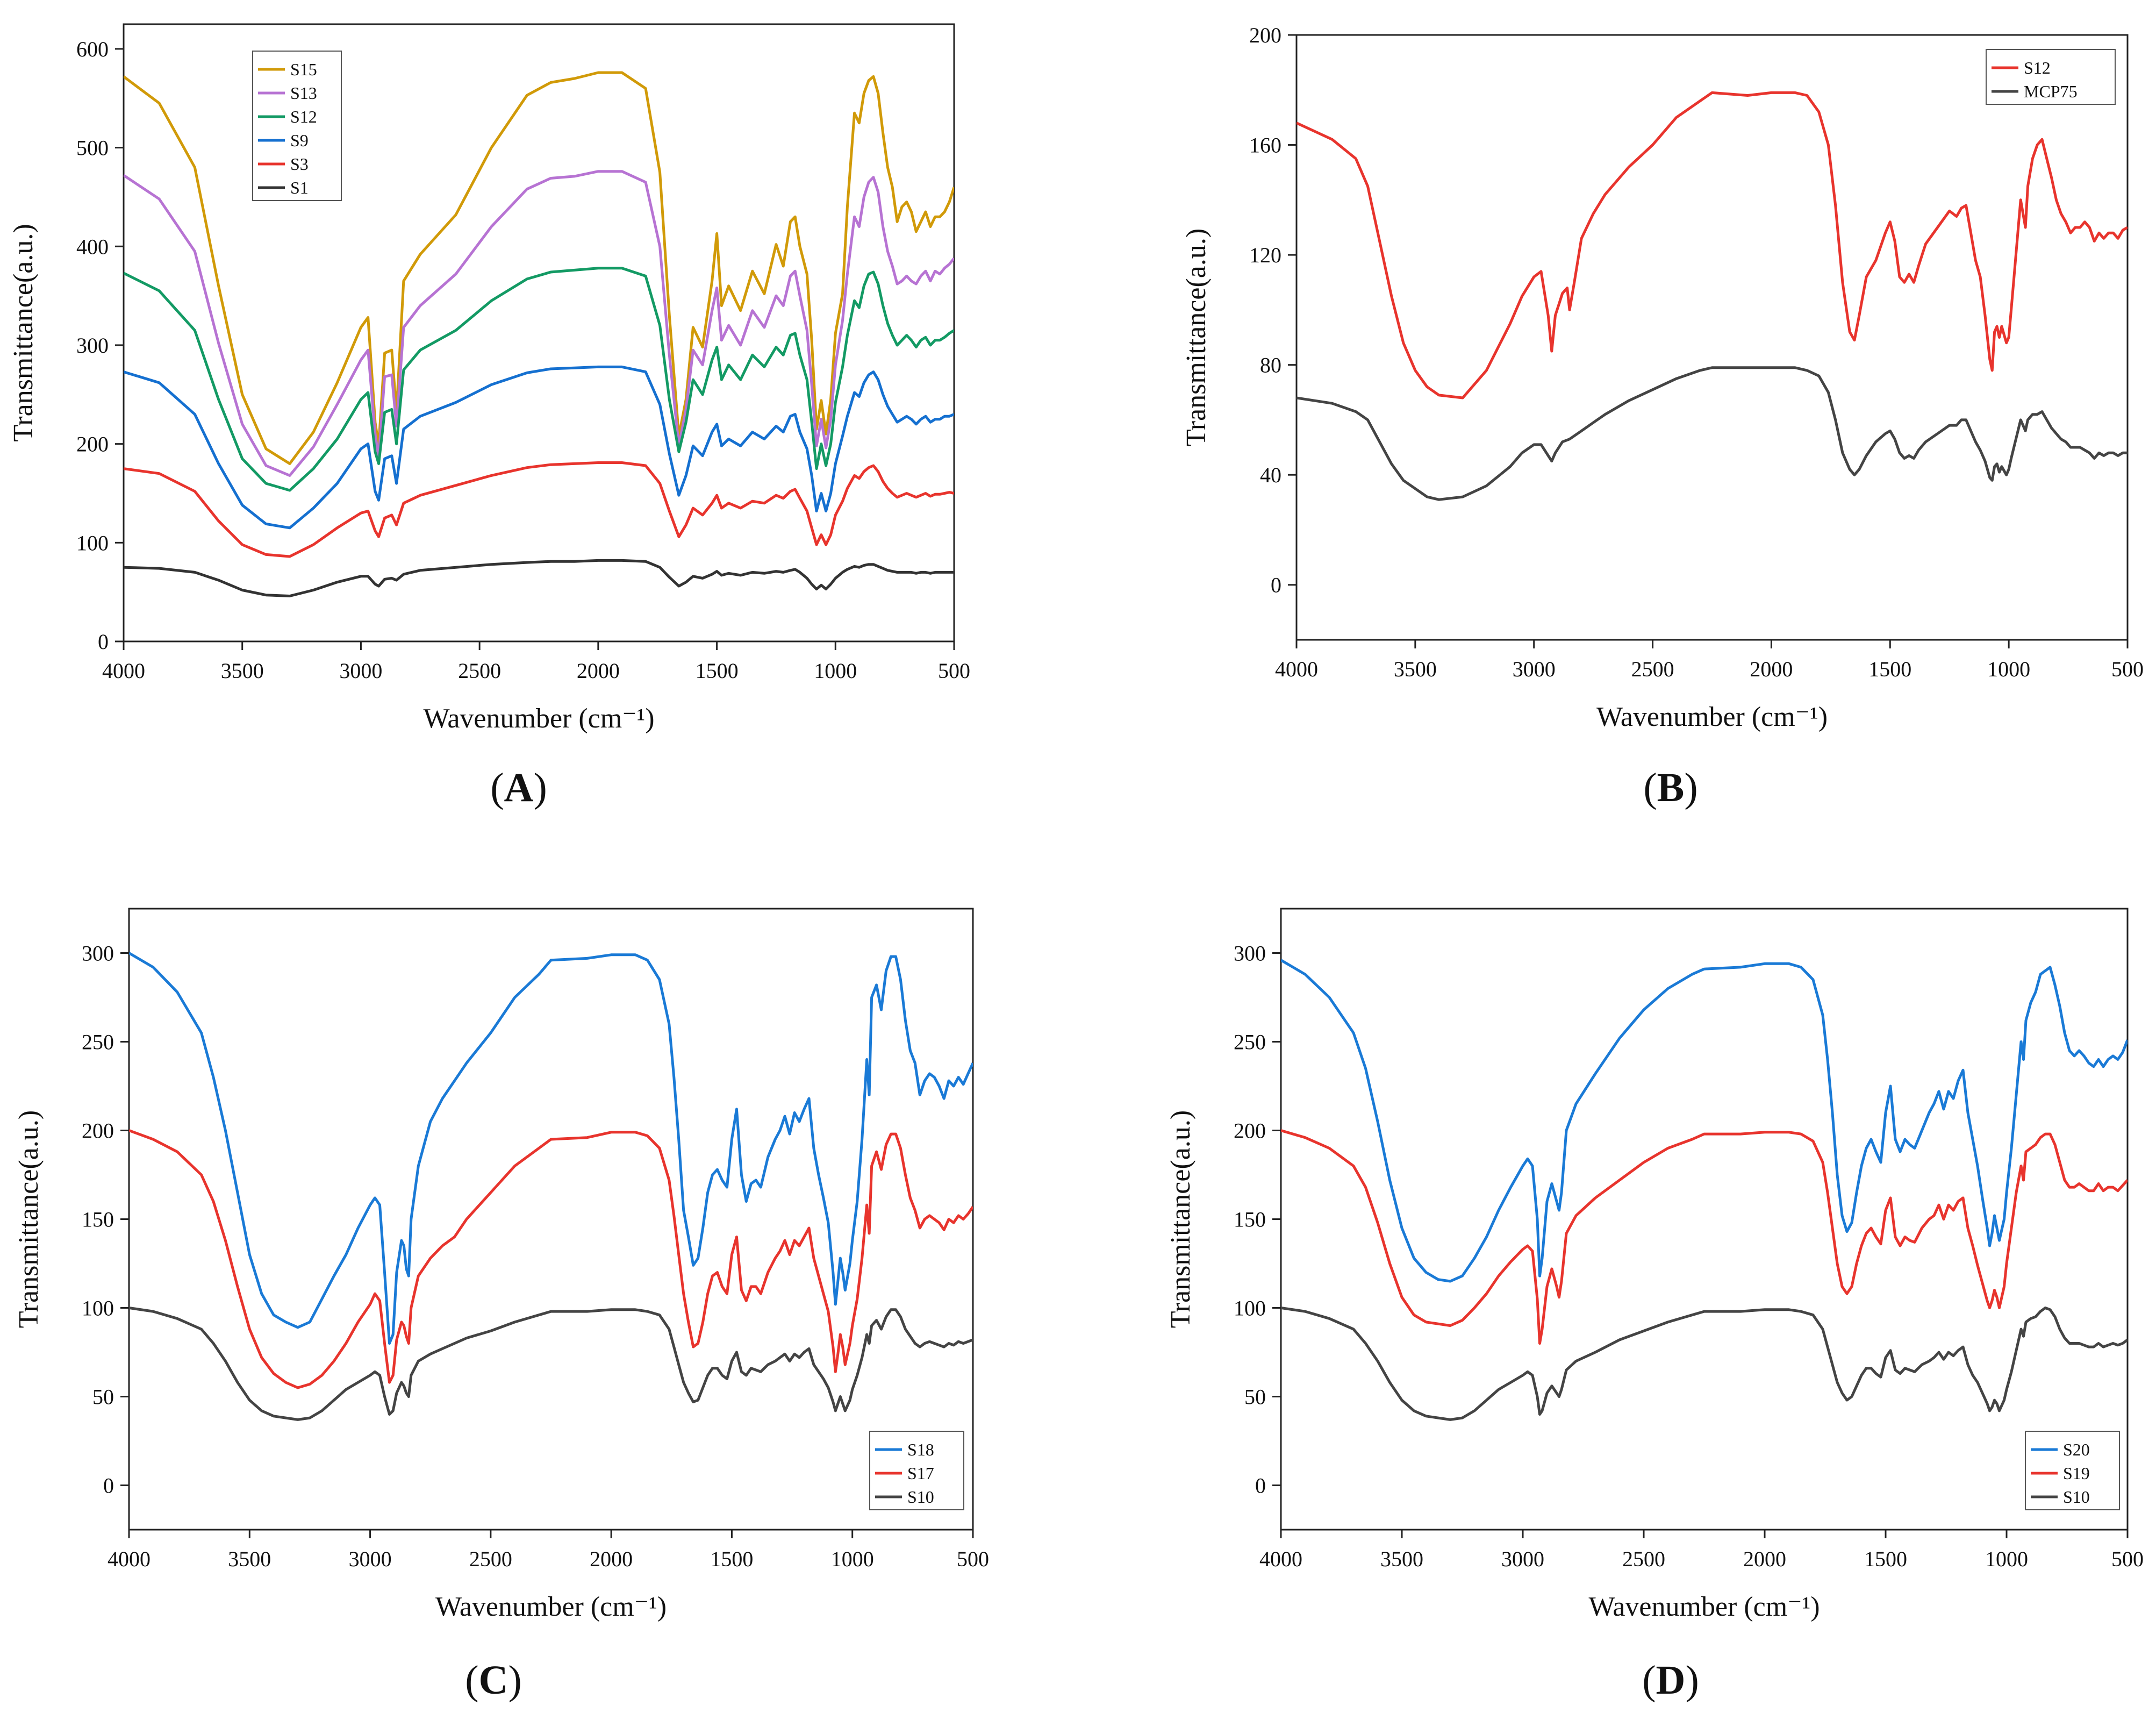  I want to click on chart-d-y-tick-label: 50, so click(1255, 1397).